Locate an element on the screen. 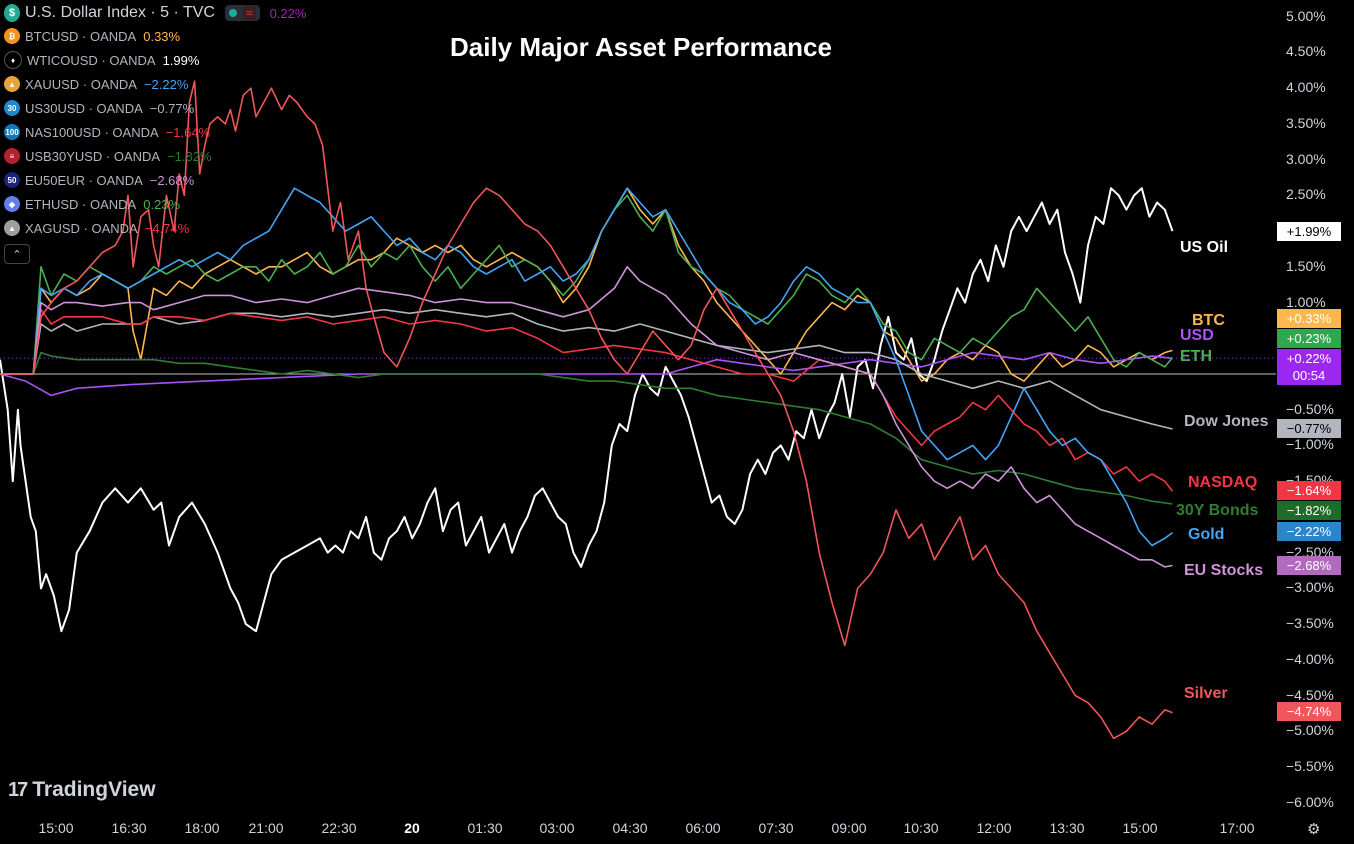  x-tick-label: 21:00 is located at coordinates (266, 828).